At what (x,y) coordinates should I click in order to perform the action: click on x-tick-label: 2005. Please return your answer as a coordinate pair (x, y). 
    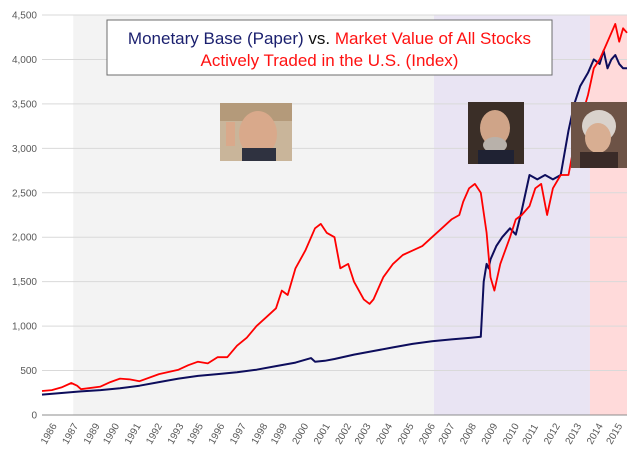
    Looking at the image, I should click on (406, 433).